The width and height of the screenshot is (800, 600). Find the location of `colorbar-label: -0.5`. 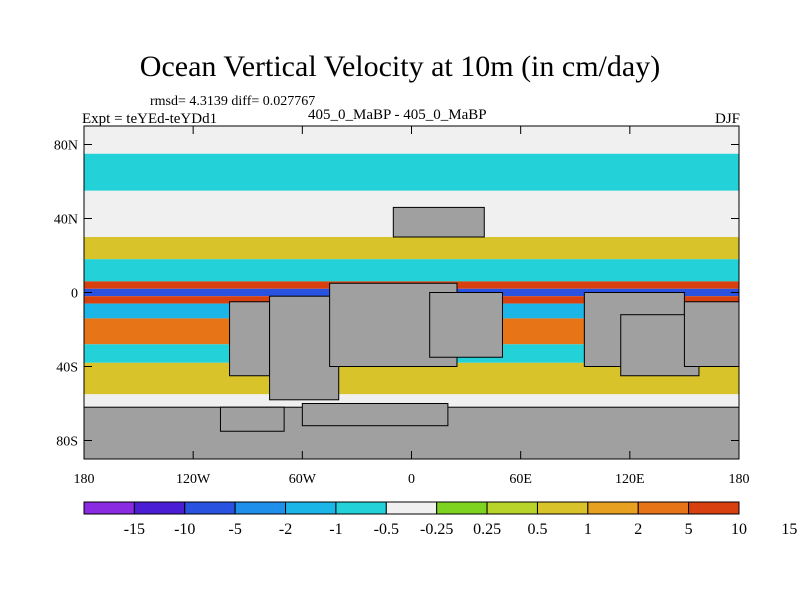

colorbar-label: -0.5 is located at coordinates (386, 529).